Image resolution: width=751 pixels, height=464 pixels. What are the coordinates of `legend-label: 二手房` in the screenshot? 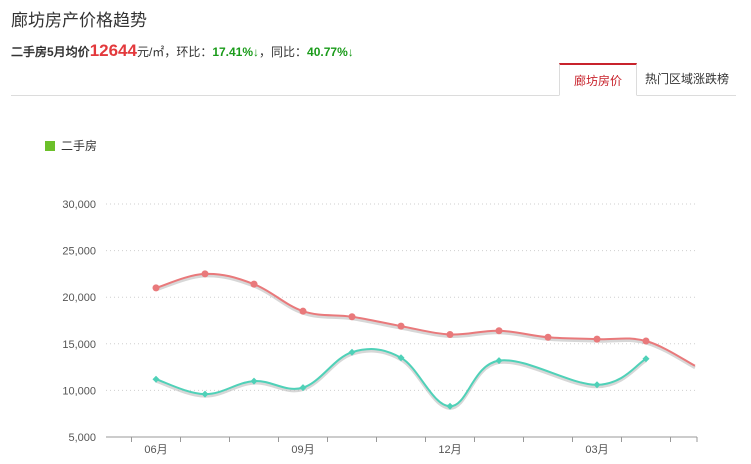 It's located at (79, 146).